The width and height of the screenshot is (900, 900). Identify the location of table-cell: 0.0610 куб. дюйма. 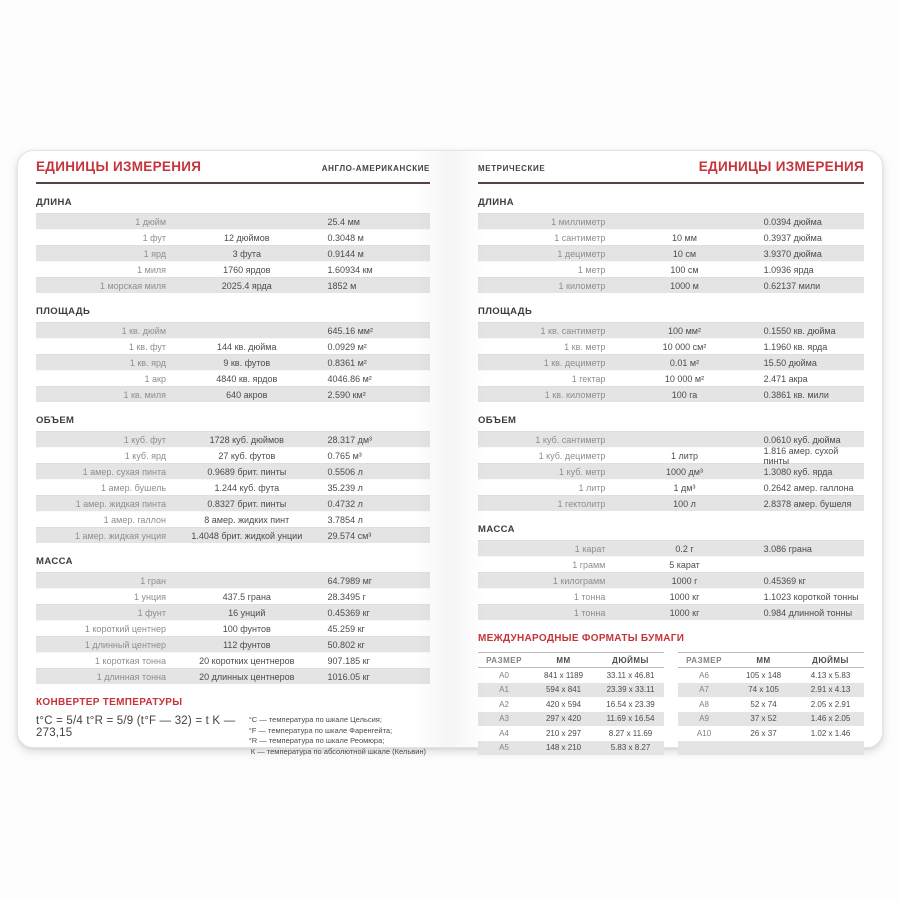
(802, 439).